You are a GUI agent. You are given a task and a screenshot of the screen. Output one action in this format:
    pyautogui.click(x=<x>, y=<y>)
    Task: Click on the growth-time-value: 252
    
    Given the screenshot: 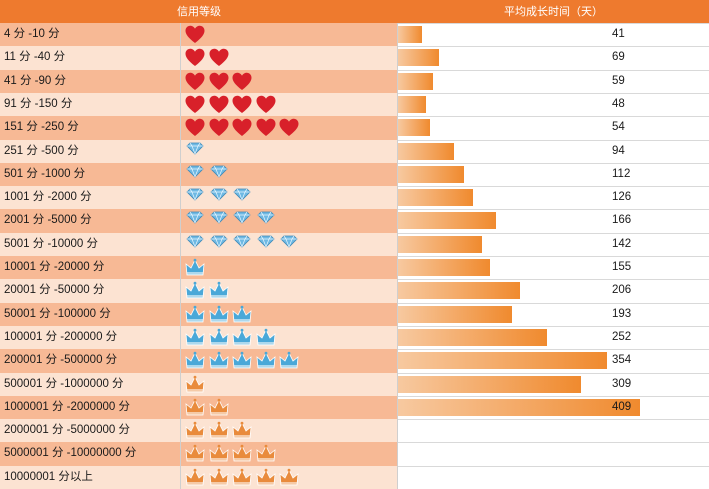 What is the action you would take?
    pyautogui.click(x=622, y=336)
    